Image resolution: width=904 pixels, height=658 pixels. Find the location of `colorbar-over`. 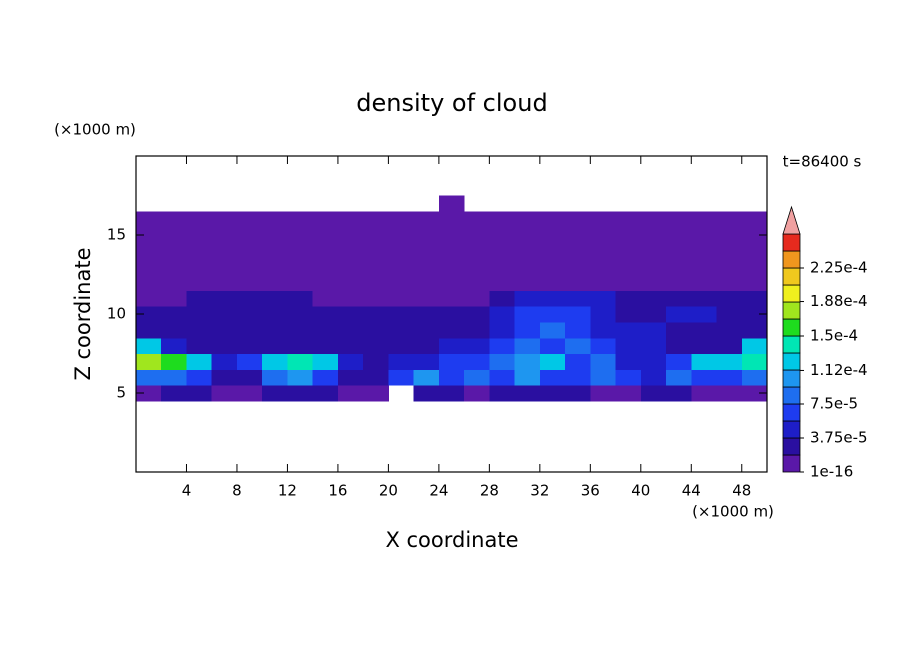

colorbar-over is located at coordinates (791, 220).